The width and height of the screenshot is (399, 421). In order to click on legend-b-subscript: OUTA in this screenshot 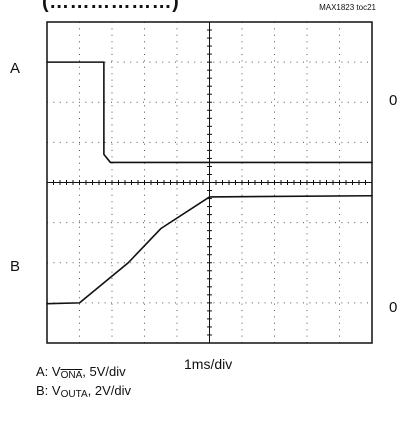, I will do `click(74, 394)`.